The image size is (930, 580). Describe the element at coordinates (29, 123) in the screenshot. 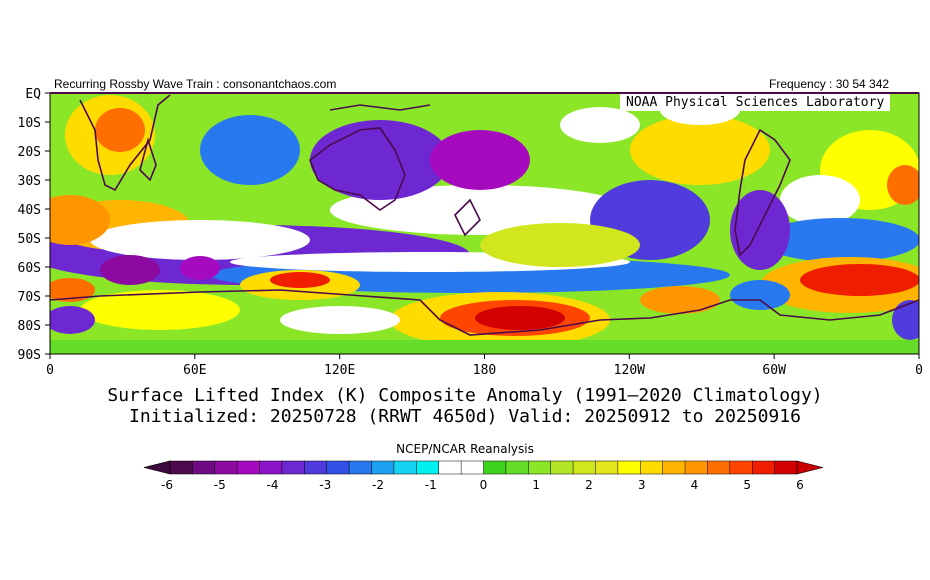

I see `y-tick-label: 10S` at that location.